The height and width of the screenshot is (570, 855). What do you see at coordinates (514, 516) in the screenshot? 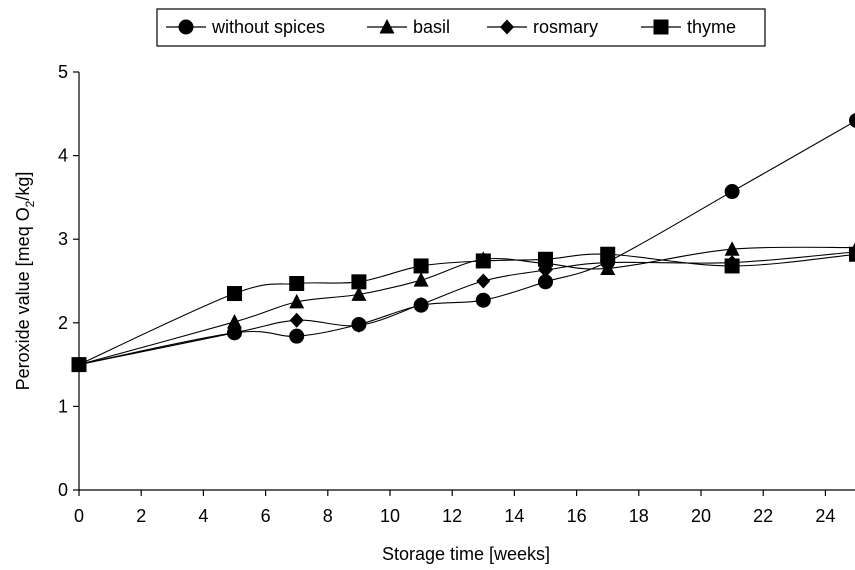
I see `x-tick-label: 14` at bounding box center [514, 516].